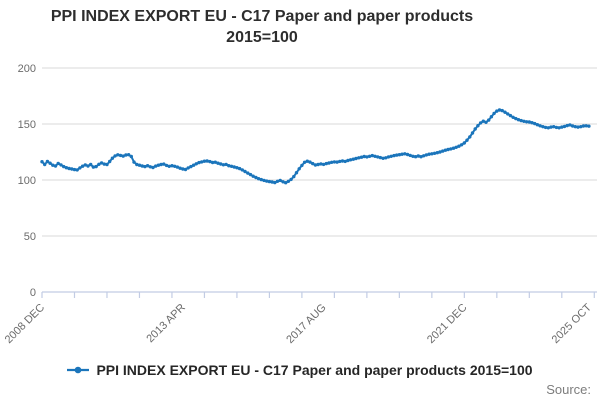 The width and height of the screenshot is (600, 400). What do you see at coordinates (33, 293) in the screenshot?
I see `y-tick-label: 0` at bounding box center [33, 293].